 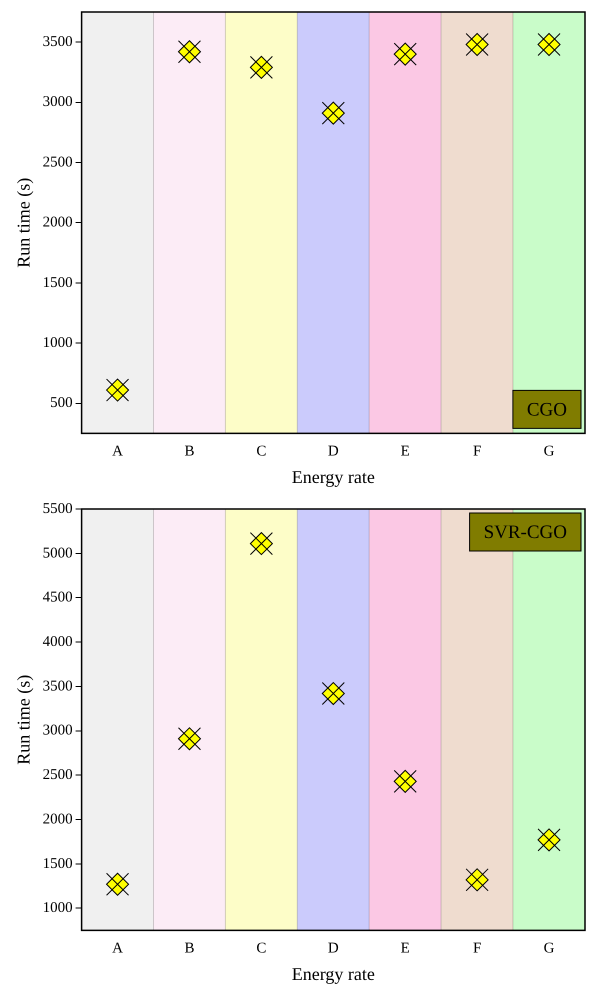 What do you see at coordinates (57, 598) in the screenshot?
I see `y-tick-label: 4500` at bounding box center [57, 598].